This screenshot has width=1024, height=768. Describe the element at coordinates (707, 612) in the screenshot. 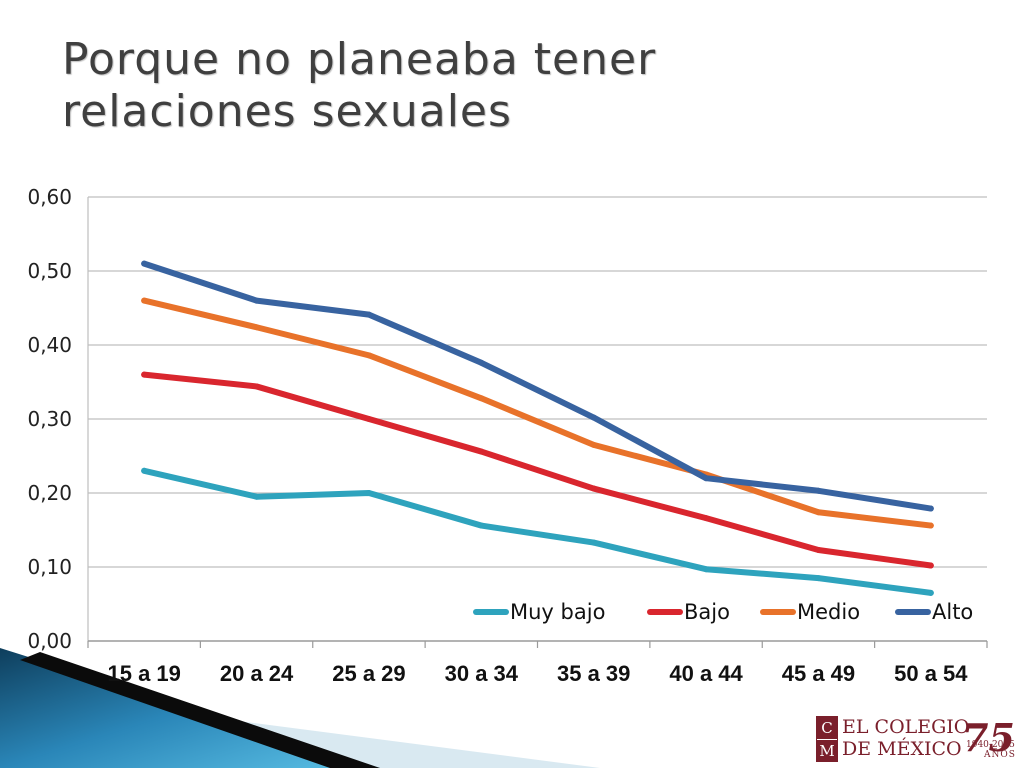

I see `legend-label: Bajo` at that location.